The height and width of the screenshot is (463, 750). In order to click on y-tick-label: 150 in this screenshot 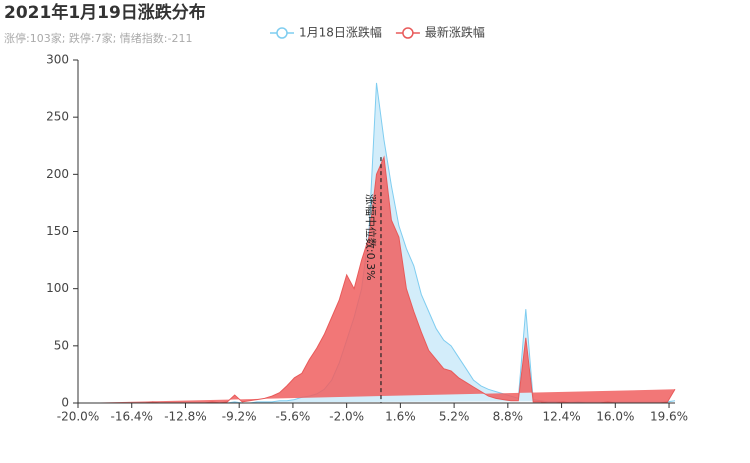, I will do `click(57, 231)`.